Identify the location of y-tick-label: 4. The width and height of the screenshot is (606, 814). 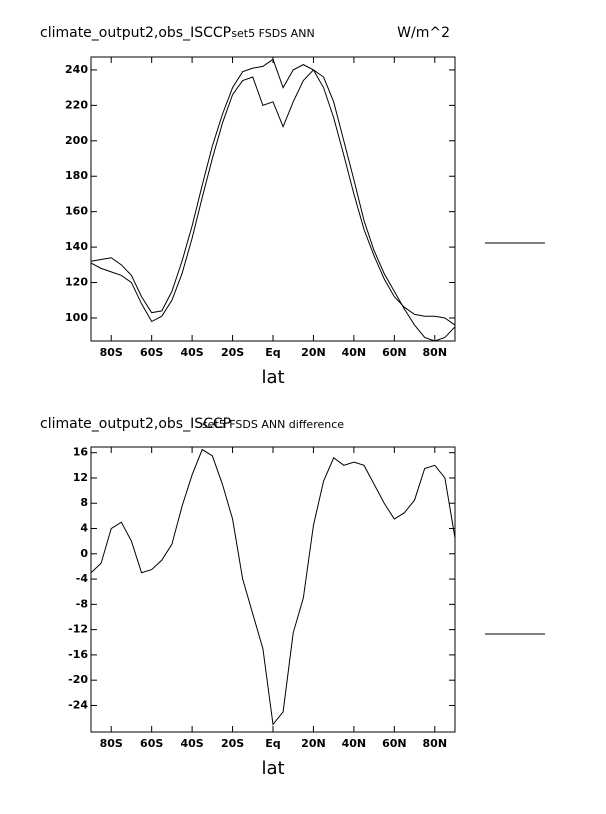
(84, 528).